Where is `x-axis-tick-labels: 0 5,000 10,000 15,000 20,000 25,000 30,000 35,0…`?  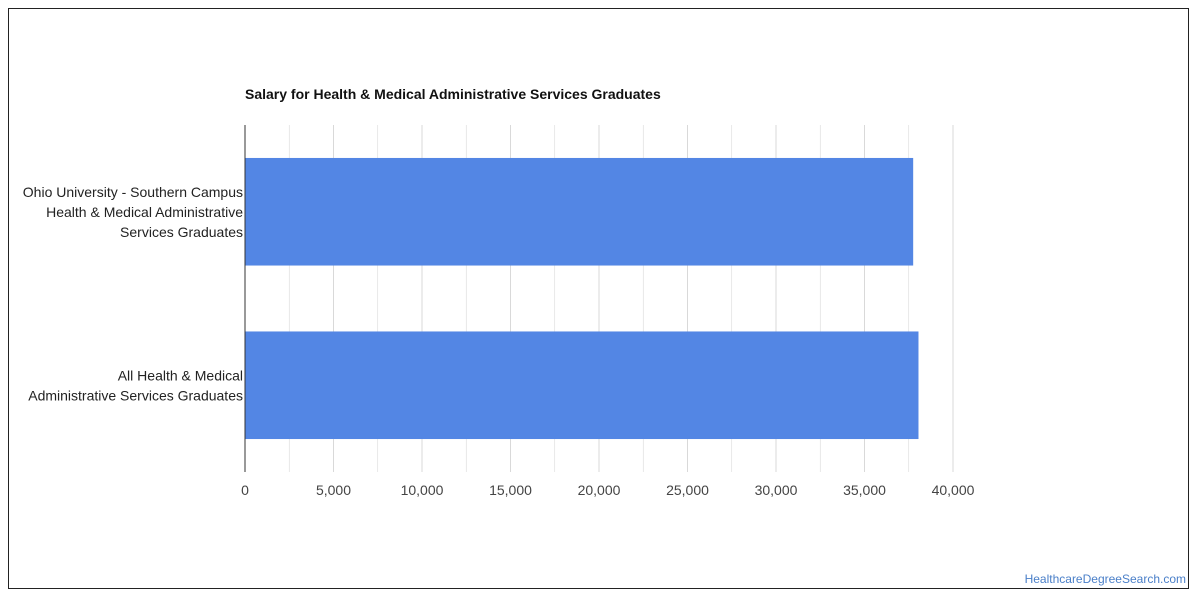 x-axis-tick-labels: 0 5,000 10,000 15,000 20,000 25,000 30,000 35,0… is located at coordinates (608, 490).